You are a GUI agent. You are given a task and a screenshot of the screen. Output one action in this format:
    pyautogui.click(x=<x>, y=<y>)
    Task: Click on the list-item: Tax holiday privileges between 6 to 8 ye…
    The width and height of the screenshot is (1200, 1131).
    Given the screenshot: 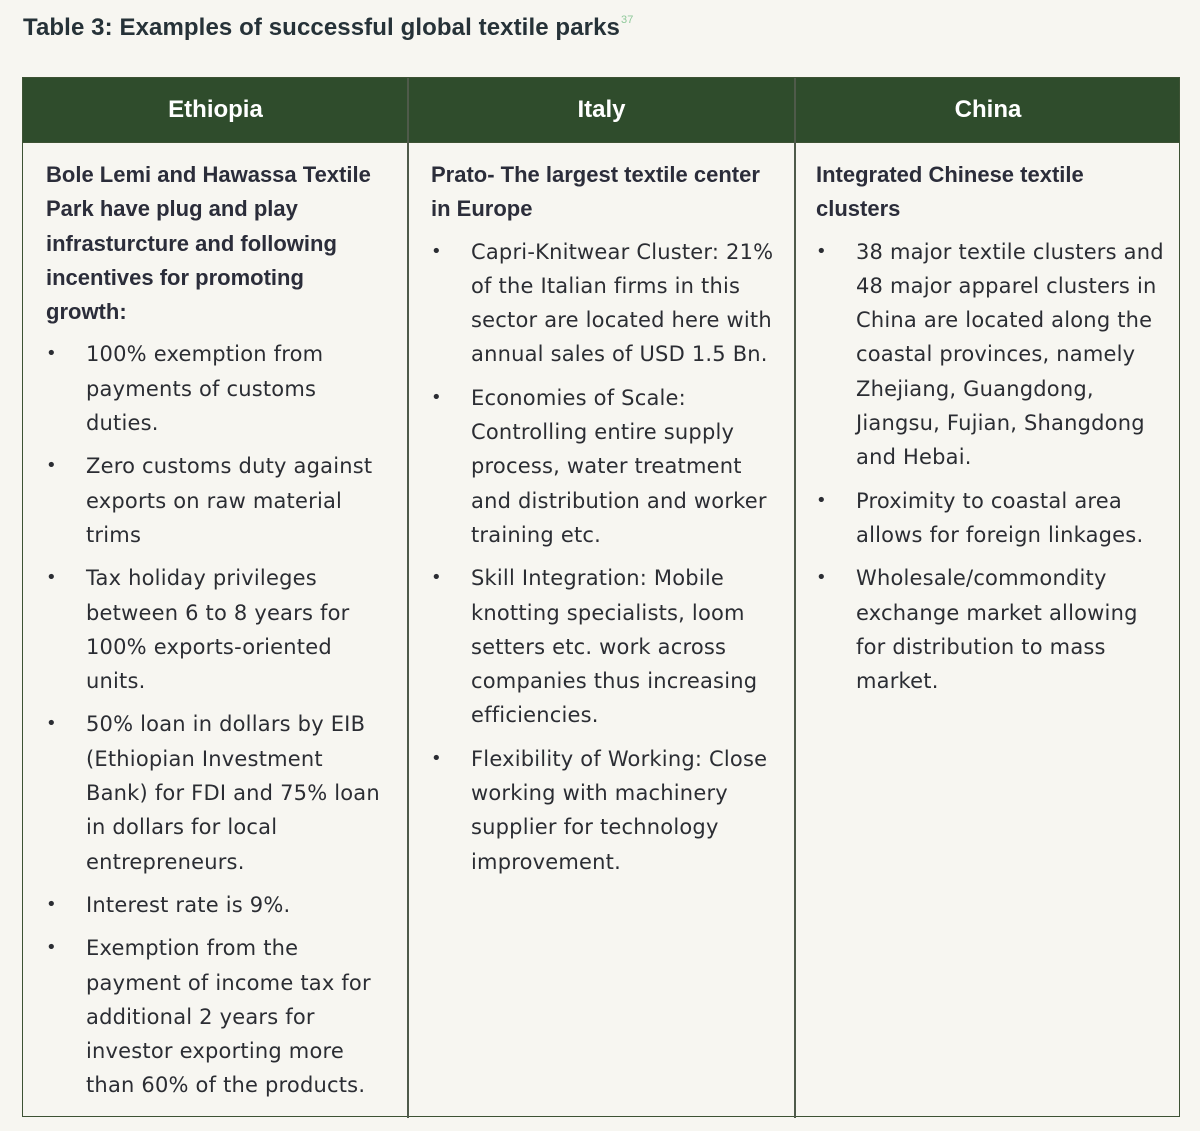 What is the action you would take?
    pyautogui.click(x=216, y=629)
    